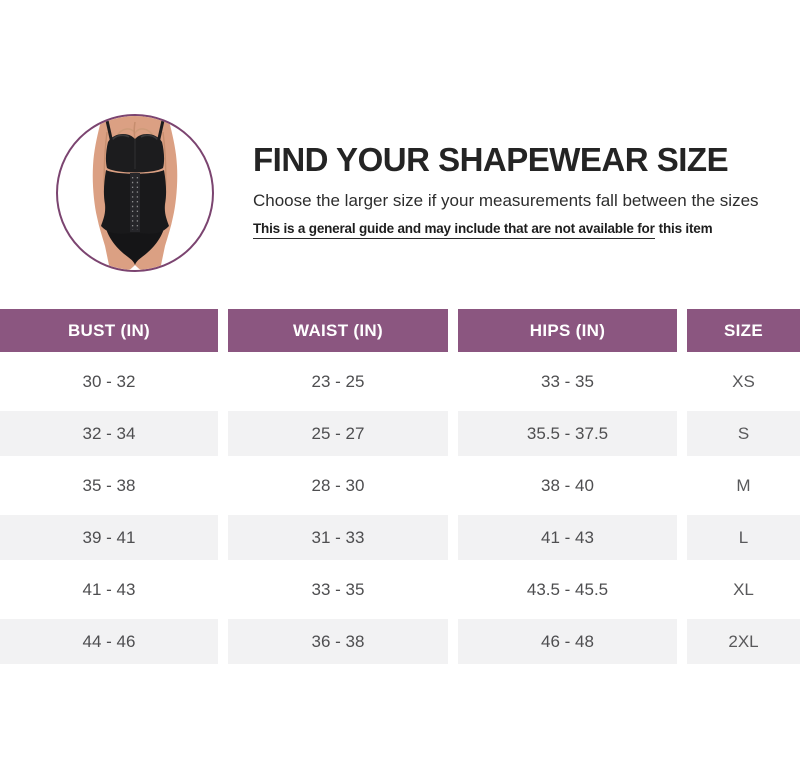  I want to click on row-m: 35 - 38 28 - 30 38 - 40 M, so click(400, 485).